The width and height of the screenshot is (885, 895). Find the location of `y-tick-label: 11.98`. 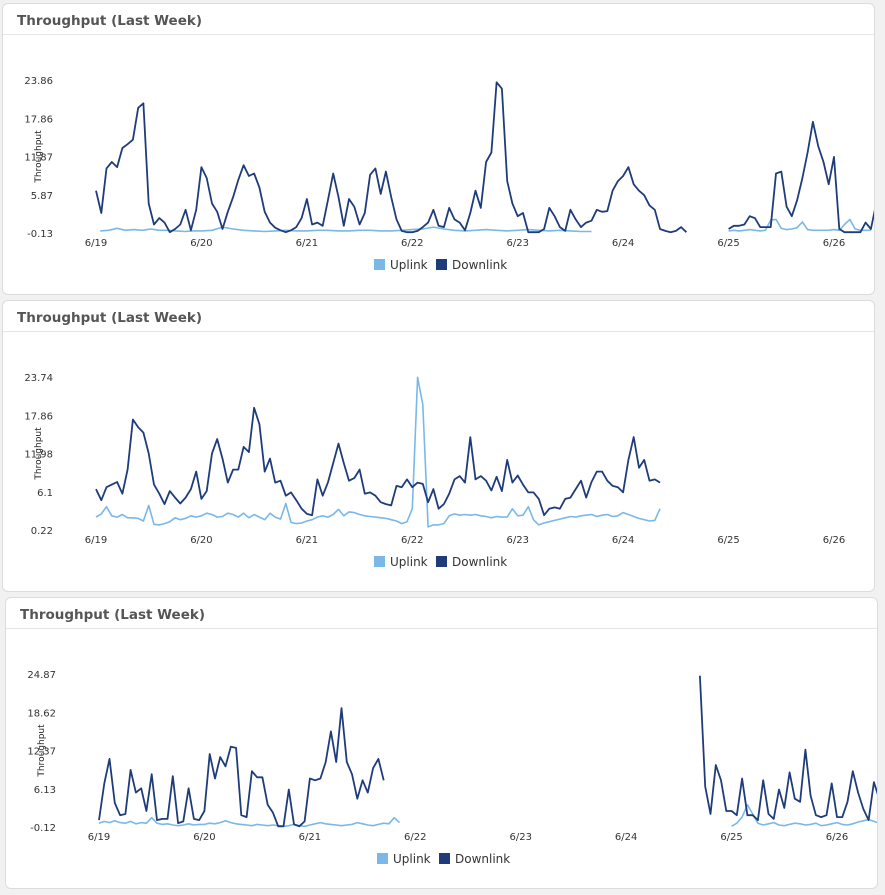

y-tick-label: 11.98 is located at coordinates (38, 455).